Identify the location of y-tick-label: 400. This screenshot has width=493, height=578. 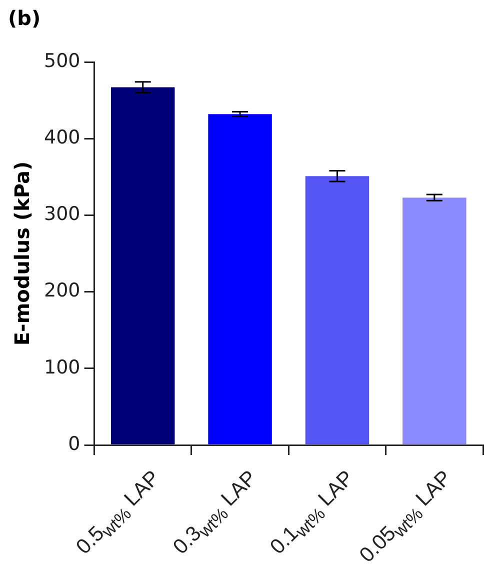
(62, 137).